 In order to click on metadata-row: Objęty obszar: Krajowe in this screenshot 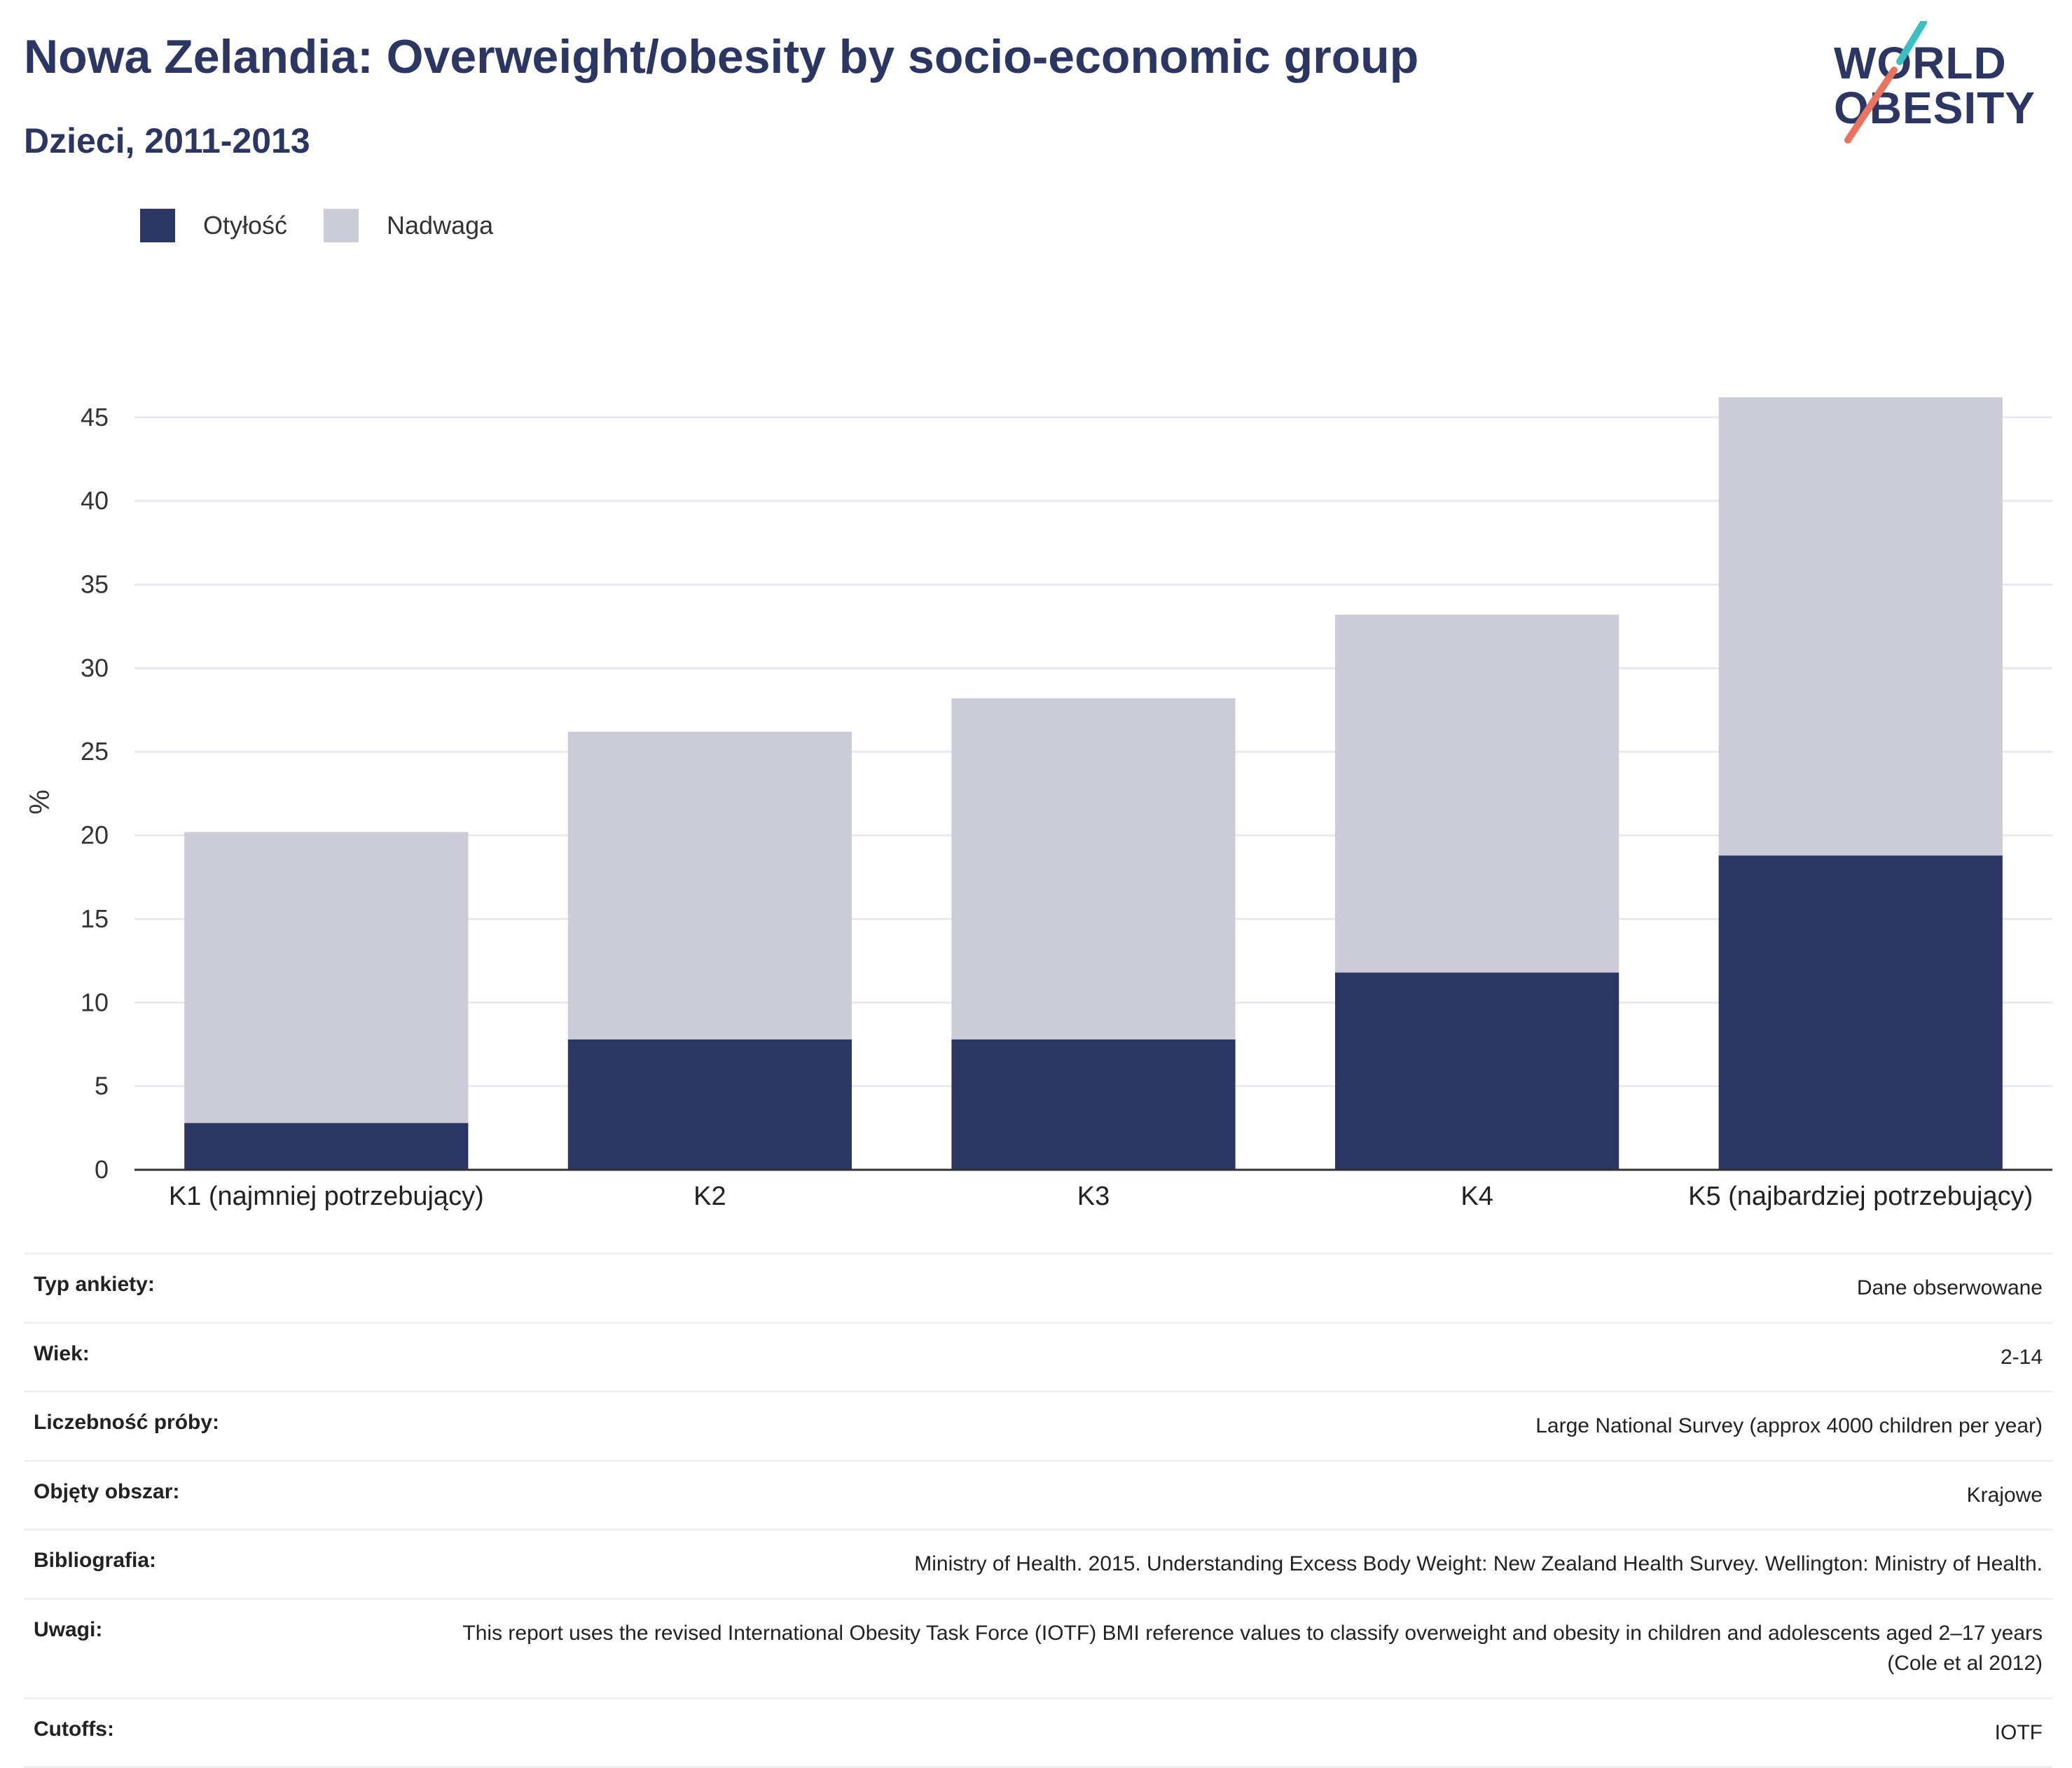, I will do `click(1038, 1494)`.